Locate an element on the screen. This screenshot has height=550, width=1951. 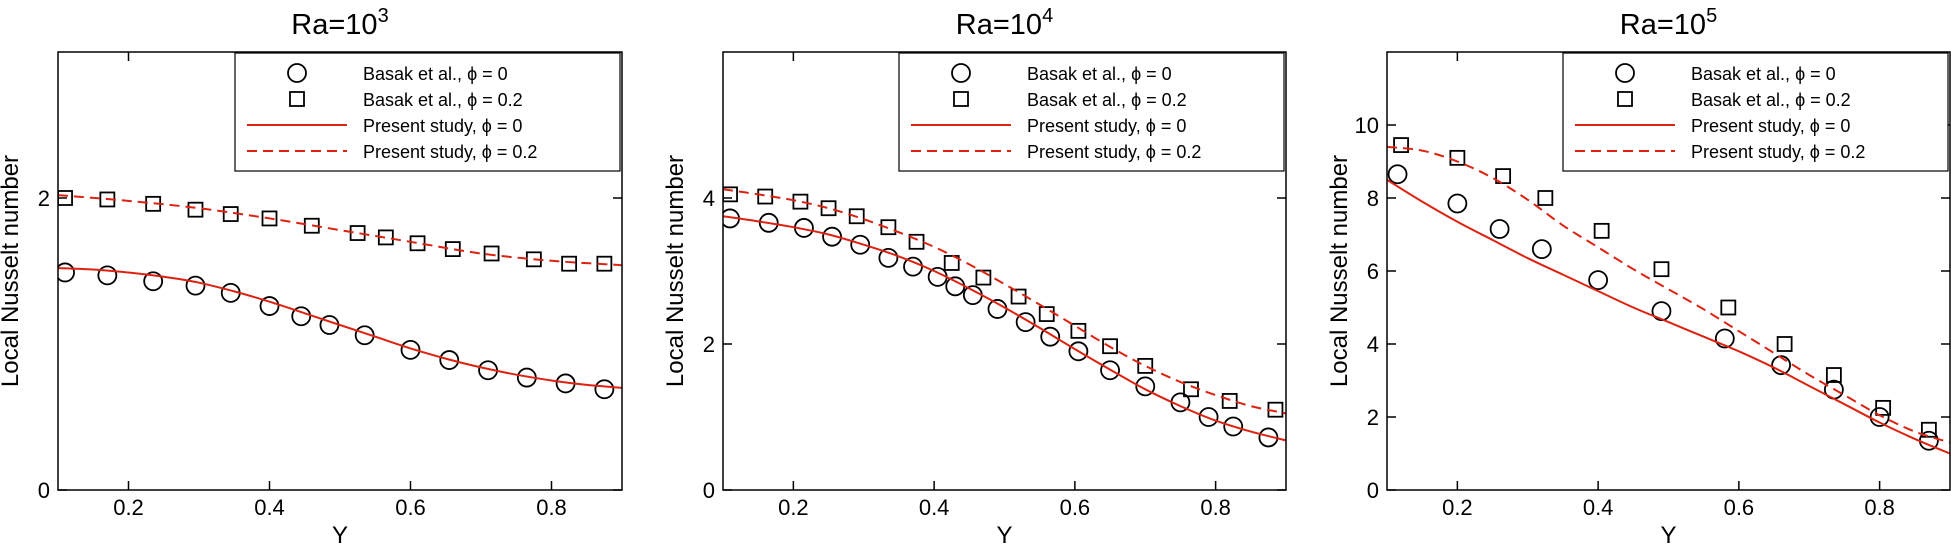
y-tick-label: 2 is located at coordinates (1373, 417).